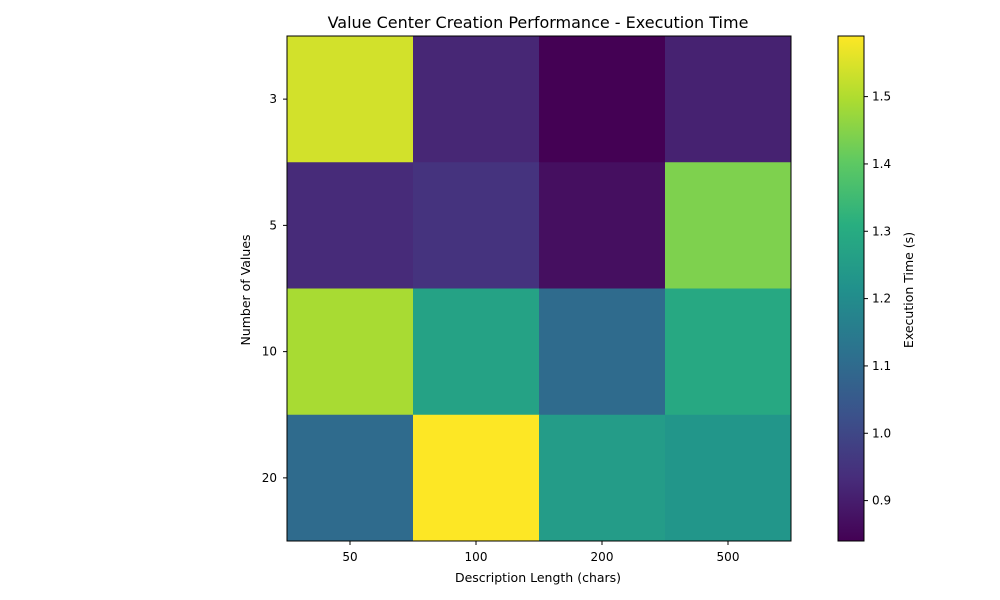  Describe the element at coordinates (273, 99) in the screenshot. I see `y-tick-label: 3` at that location.